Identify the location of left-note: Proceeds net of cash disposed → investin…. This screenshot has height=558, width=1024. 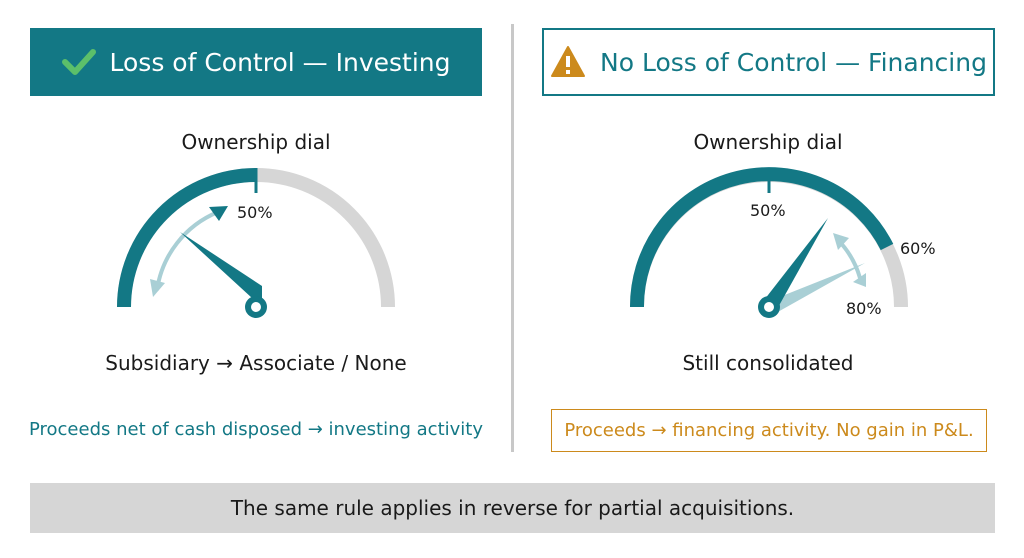
(256, 429).